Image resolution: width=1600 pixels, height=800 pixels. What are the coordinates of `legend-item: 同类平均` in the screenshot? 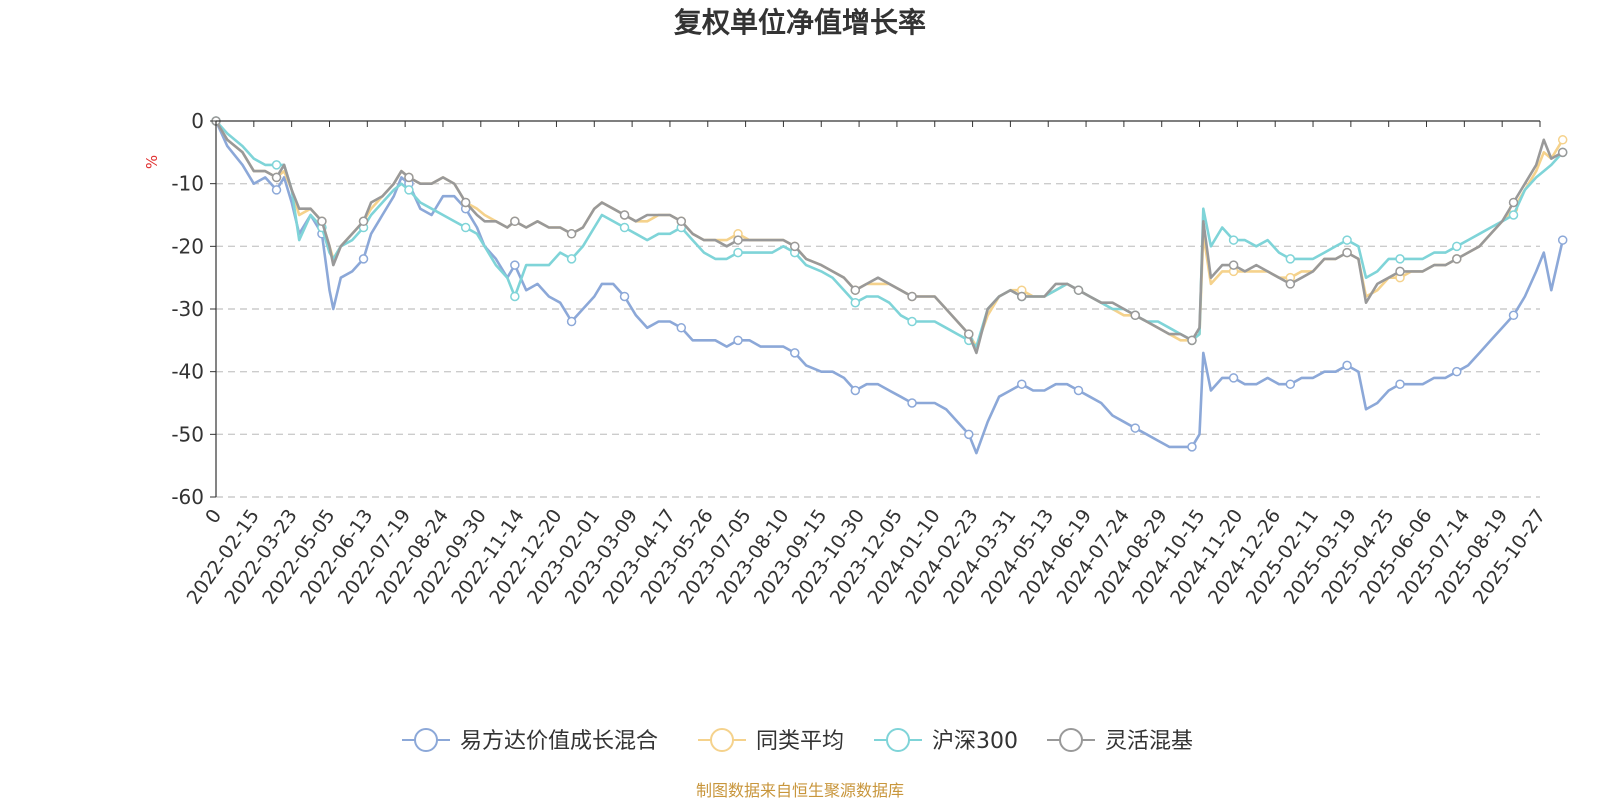 It's located at (771, 741).